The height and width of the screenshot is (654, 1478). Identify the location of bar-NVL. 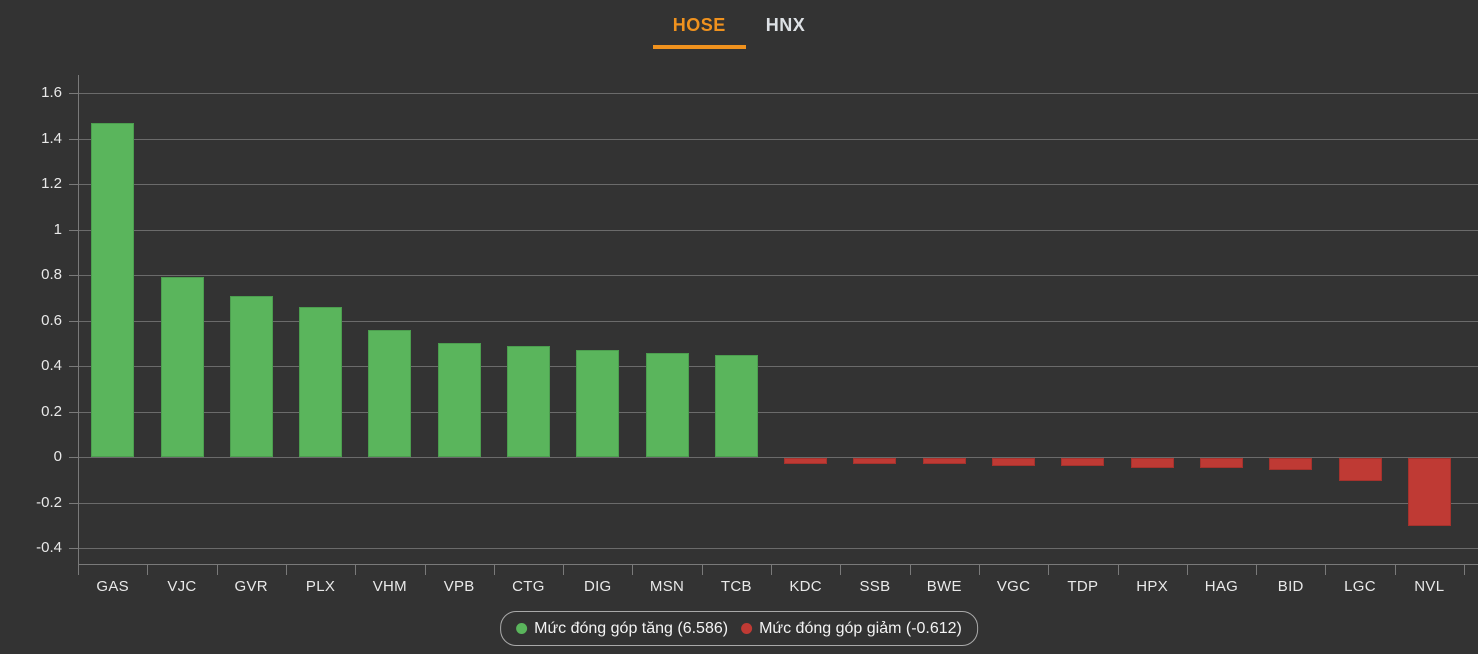
(1429, 492).